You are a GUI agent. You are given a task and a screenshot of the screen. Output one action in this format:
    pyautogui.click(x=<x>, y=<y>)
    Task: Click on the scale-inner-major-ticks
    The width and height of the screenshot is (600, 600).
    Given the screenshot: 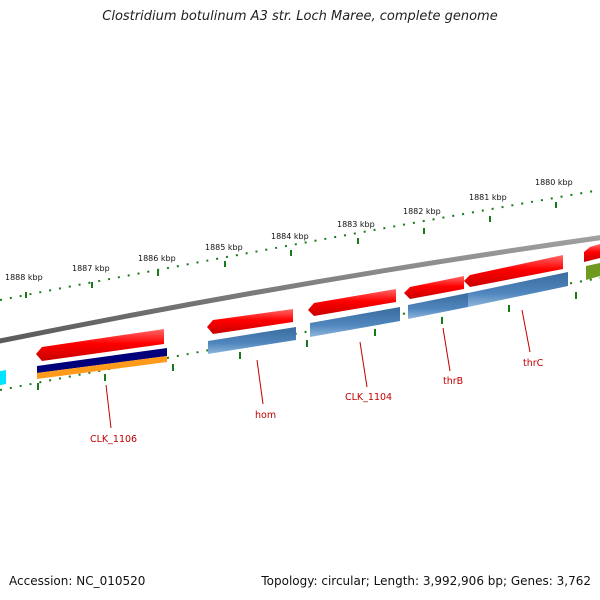 What is the action you would take?
    pyautogui.click(x=307, y=341)
    